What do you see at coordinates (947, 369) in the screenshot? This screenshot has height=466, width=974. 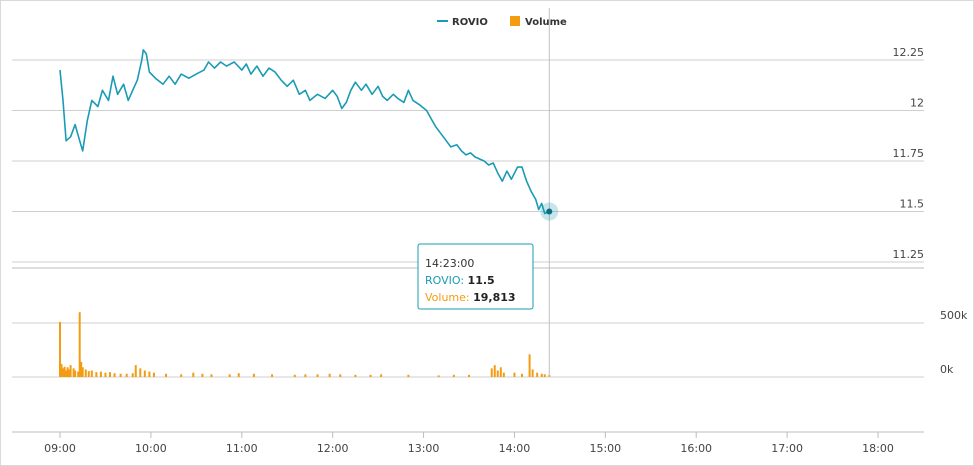 I see `volume-y-tick-label: 0k` at bounding box center [947, 369].